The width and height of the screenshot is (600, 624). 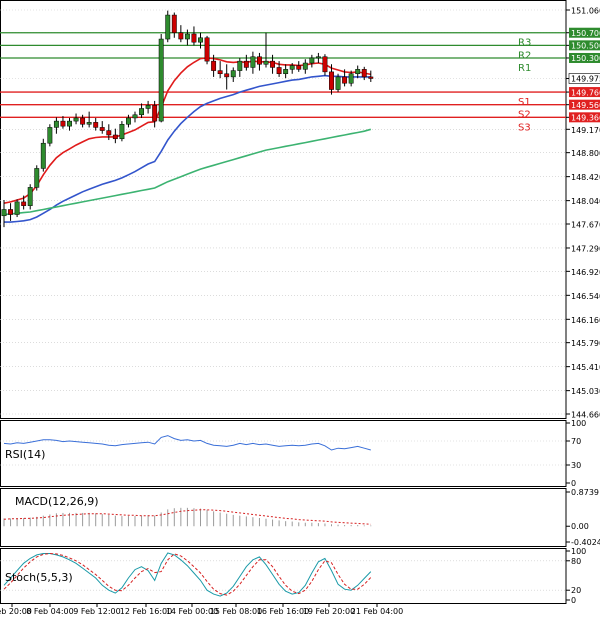 I want to click on rsi-legend: RSI(14), so click(x=25, y=454).